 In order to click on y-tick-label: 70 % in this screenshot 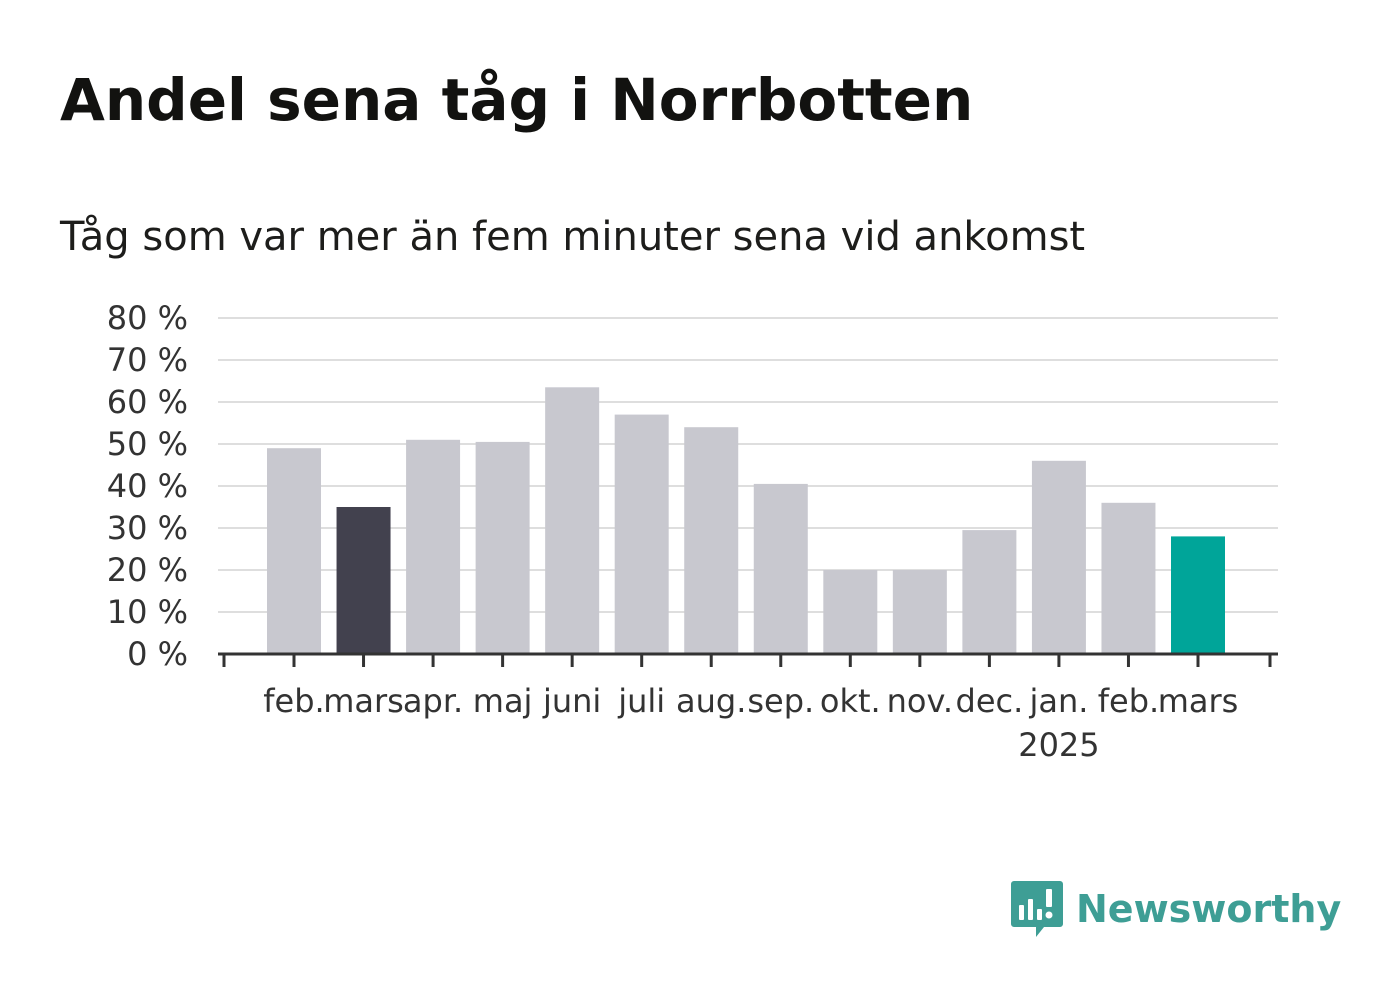, I will do `click(147, 360)`.